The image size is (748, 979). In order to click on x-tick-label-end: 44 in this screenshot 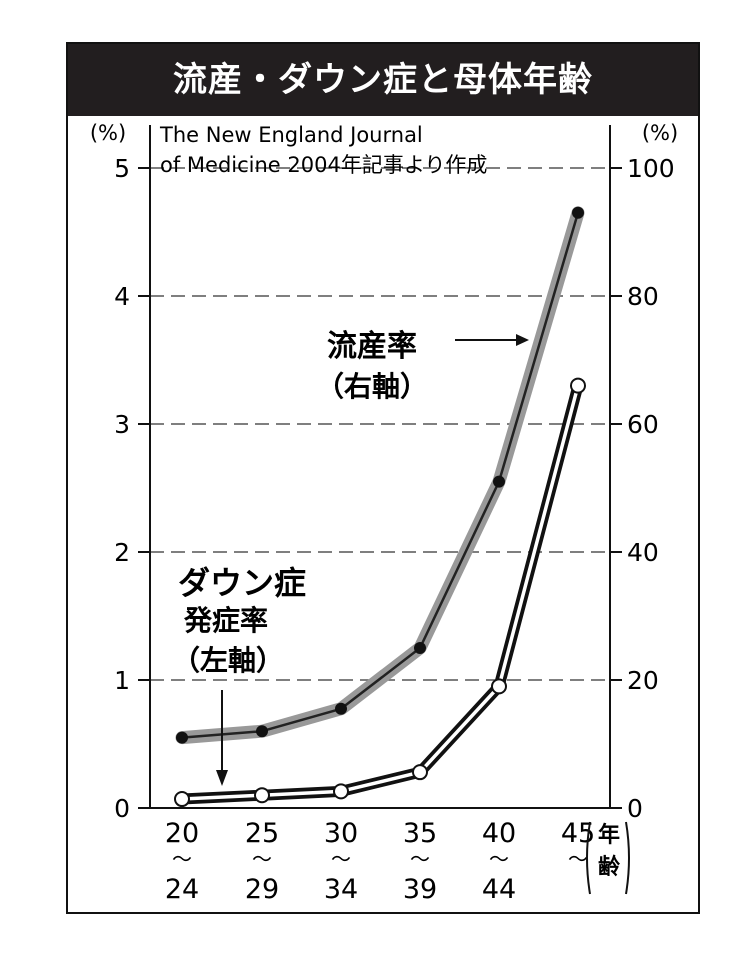, I will do `click(499, 889)`.